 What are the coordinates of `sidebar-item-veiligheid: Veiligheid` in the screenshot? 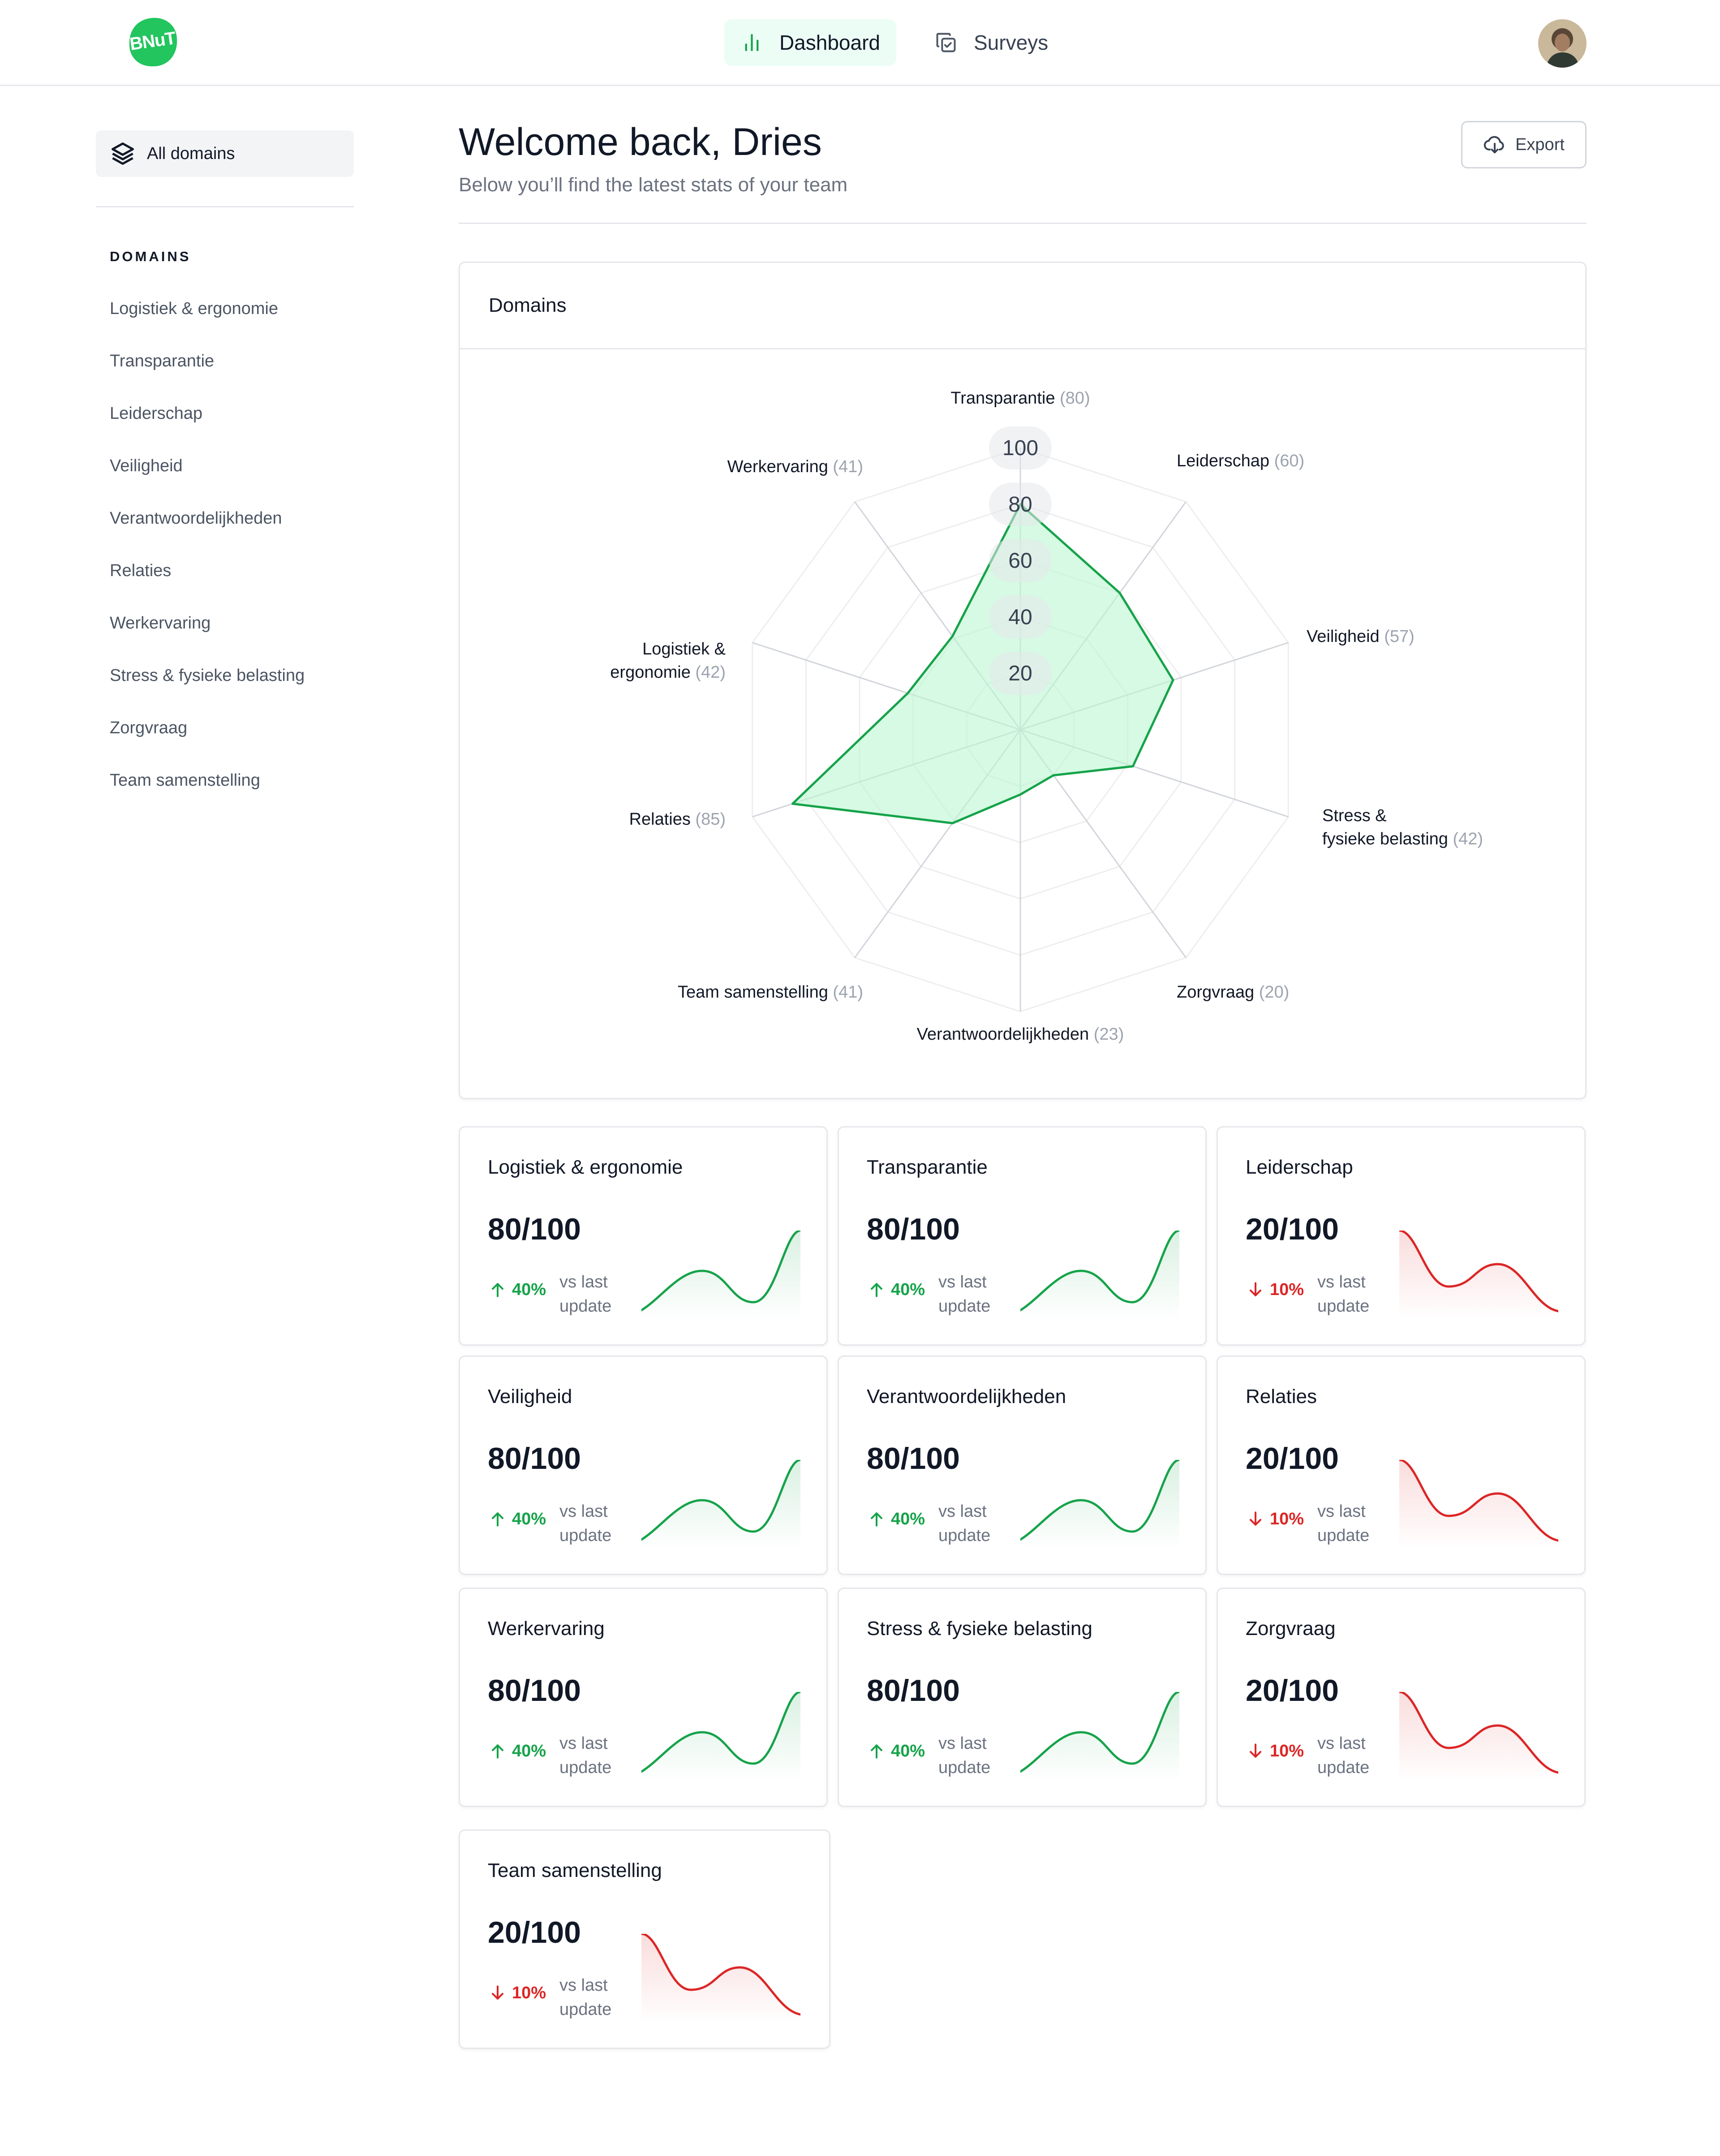 It's located at (146, 465).